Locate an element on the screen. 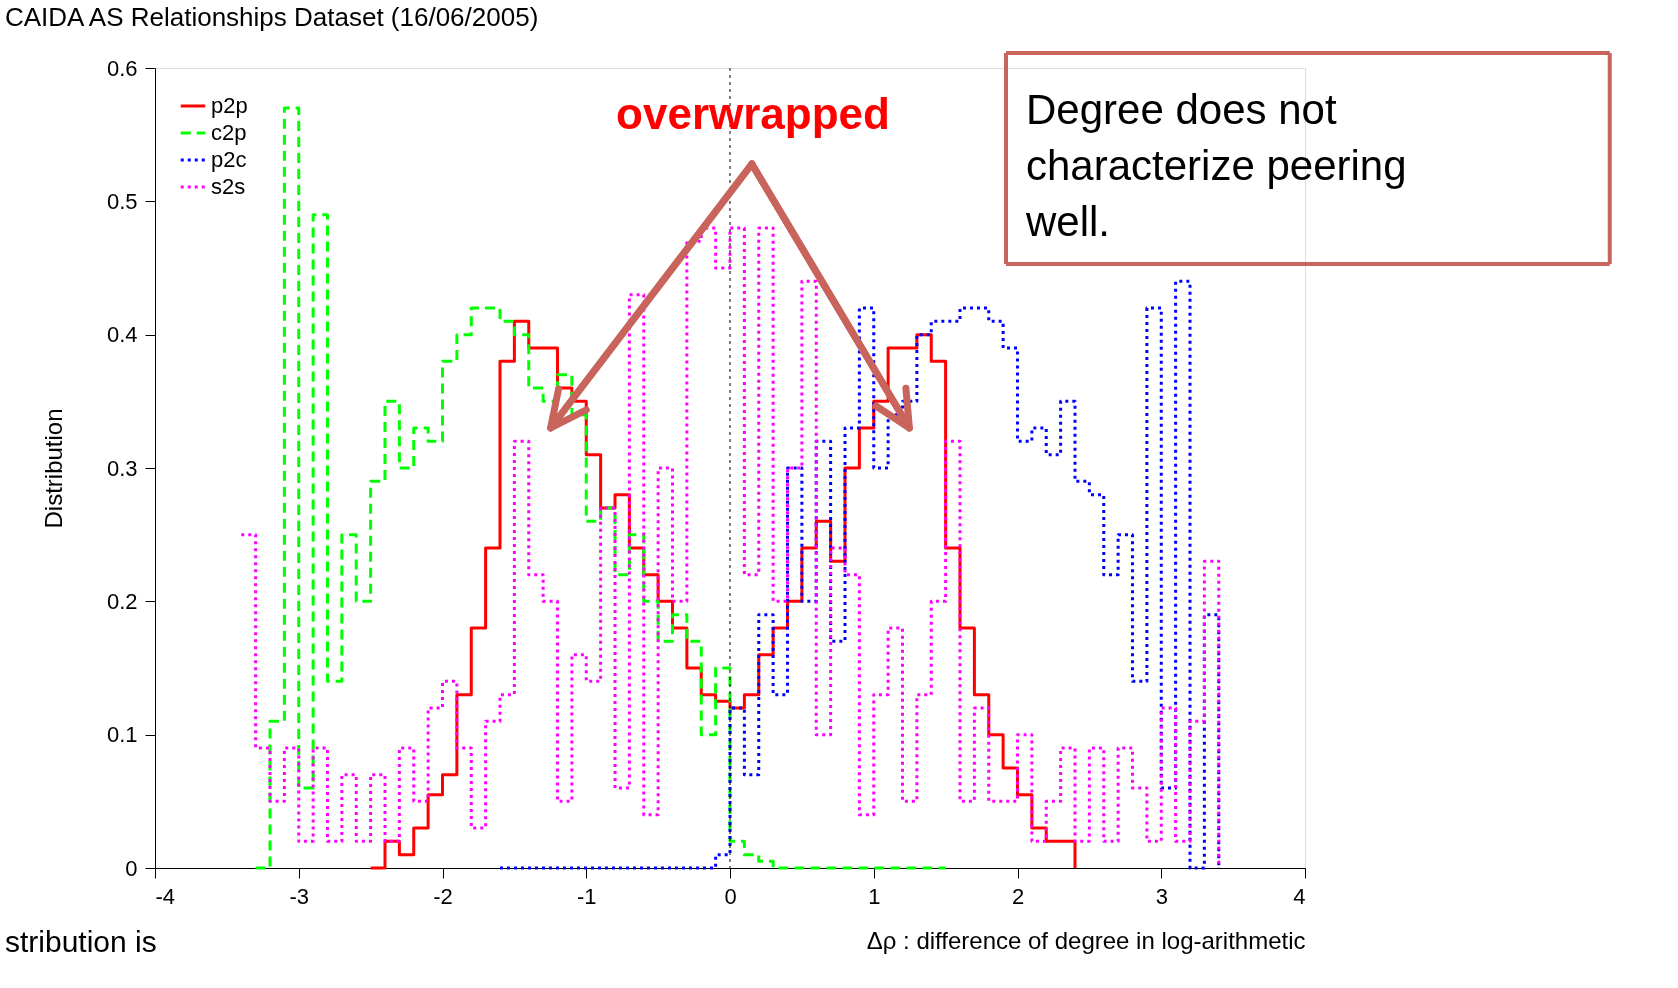 Image resolution: width=1678 pixels, height=988 pixels. y-tick-label: 0.1 is located at coordinates (122, 735).